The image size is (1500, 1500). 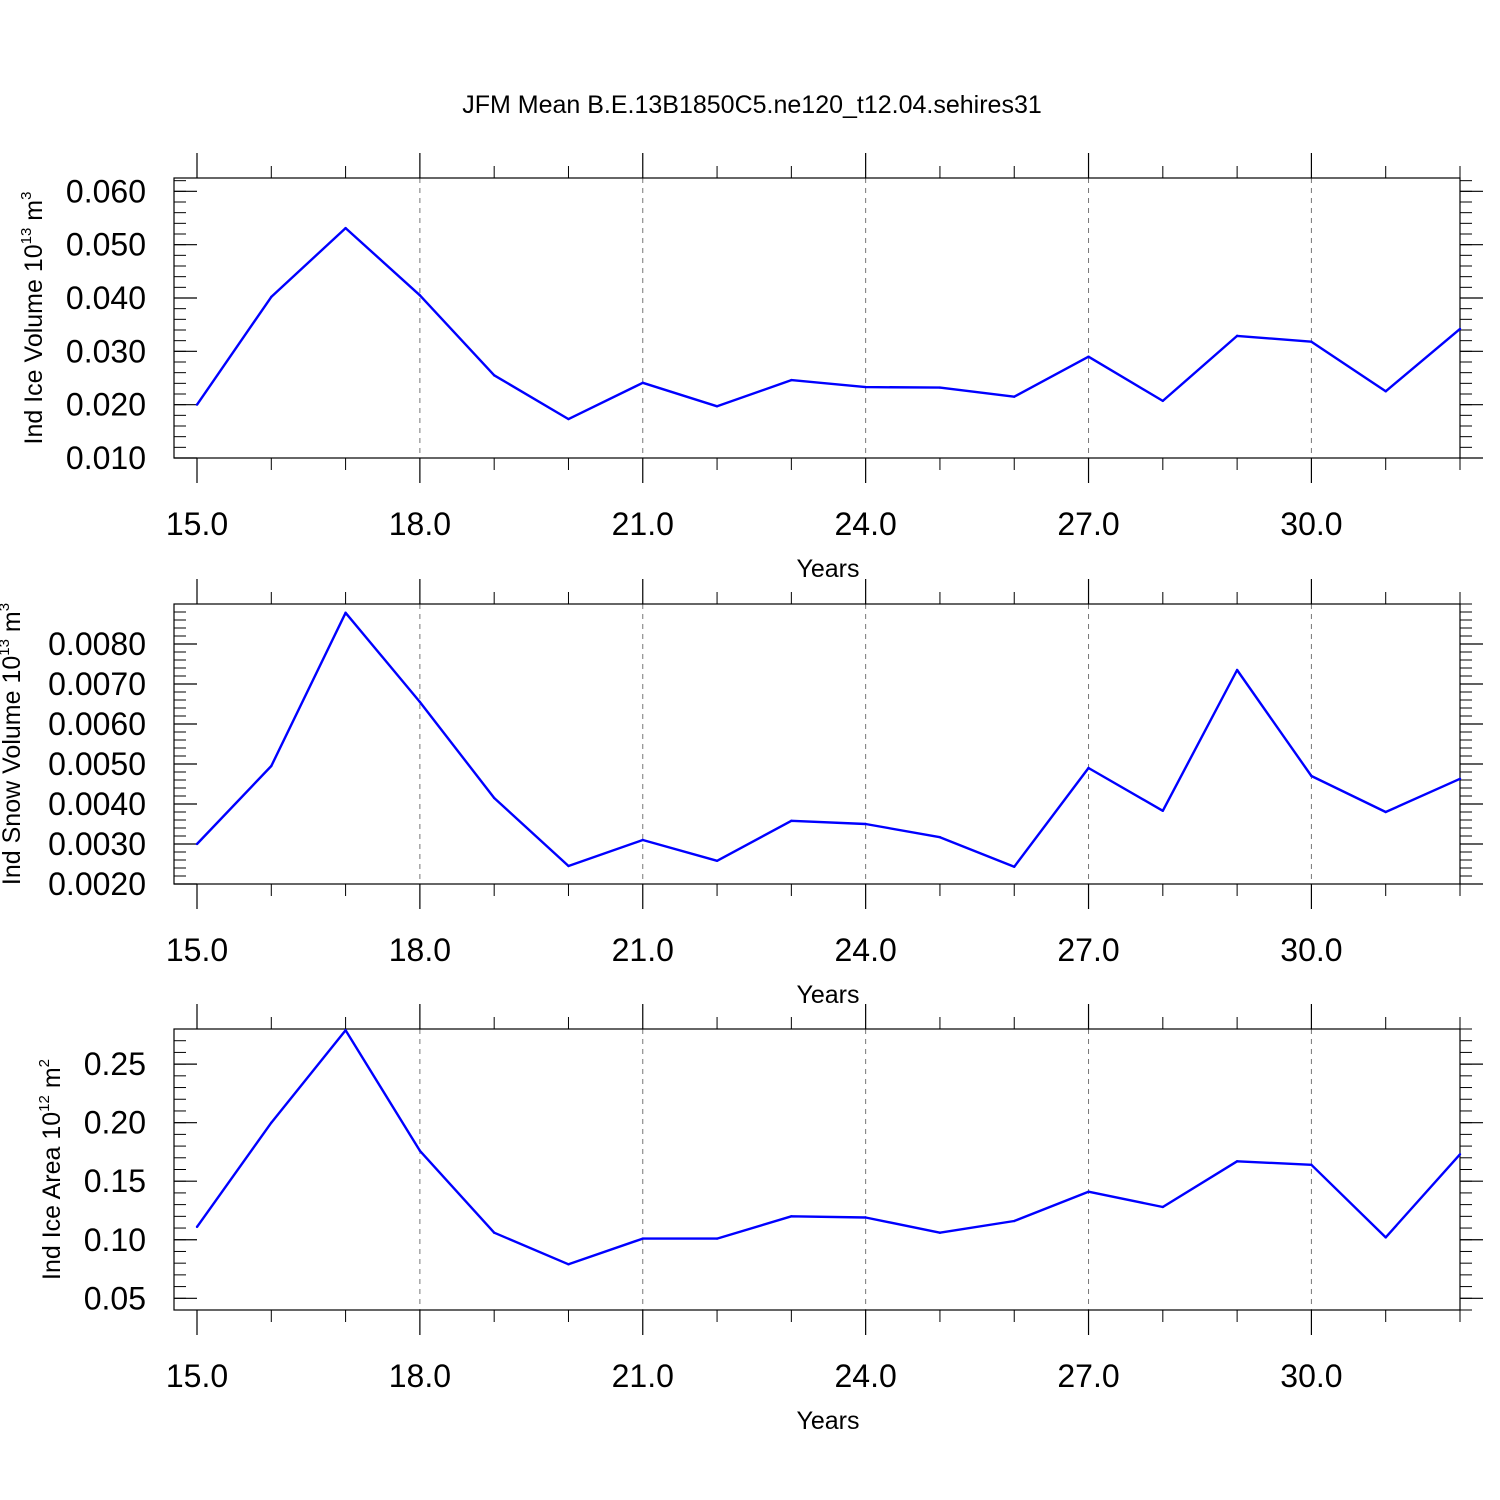 I want to click on y-tick-label: 0.030, so click(x=106, y=351).